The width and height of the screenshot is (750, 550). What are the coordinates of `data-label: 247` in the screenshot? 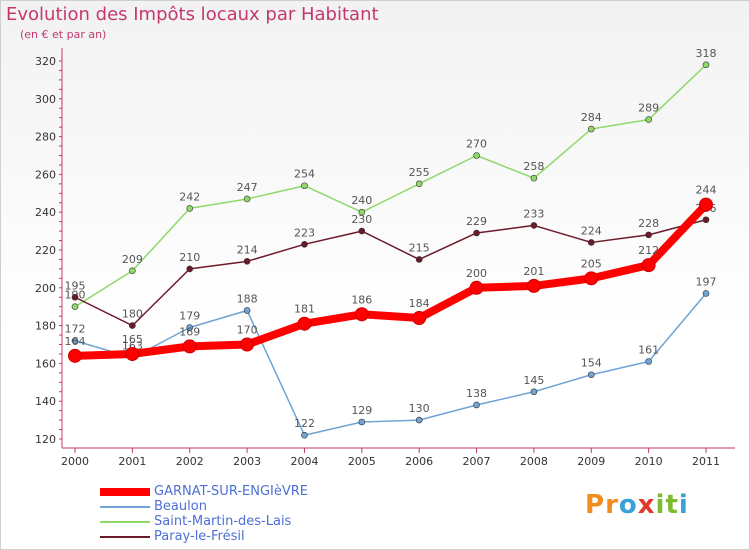 It's located at (247, 187).